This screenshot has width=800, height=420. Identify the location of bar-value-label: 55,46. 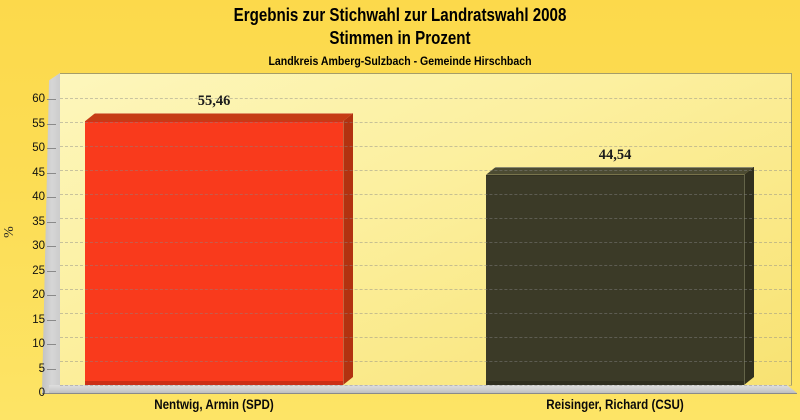
(214, 101).